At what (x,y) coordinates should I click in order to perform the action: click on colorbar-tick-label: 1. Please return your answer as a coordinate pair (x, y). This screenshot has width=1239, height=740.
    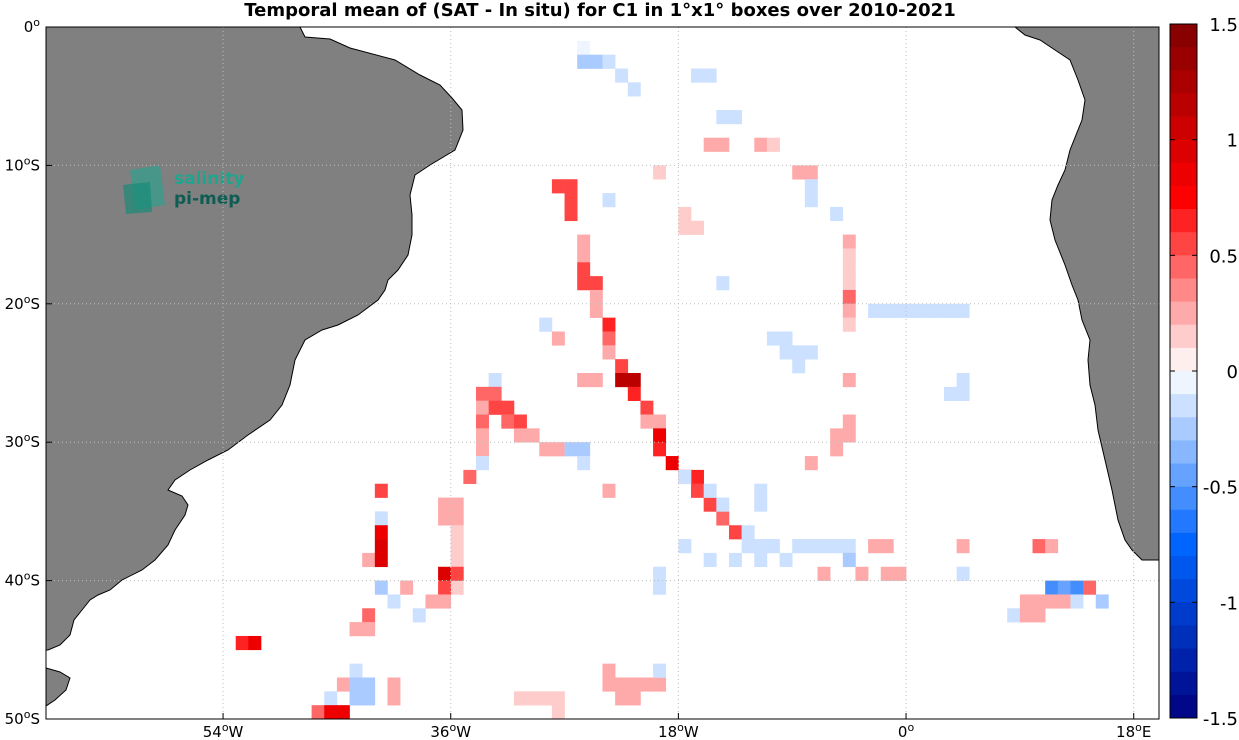
    Looking at the image, I should click on (1232, 141).